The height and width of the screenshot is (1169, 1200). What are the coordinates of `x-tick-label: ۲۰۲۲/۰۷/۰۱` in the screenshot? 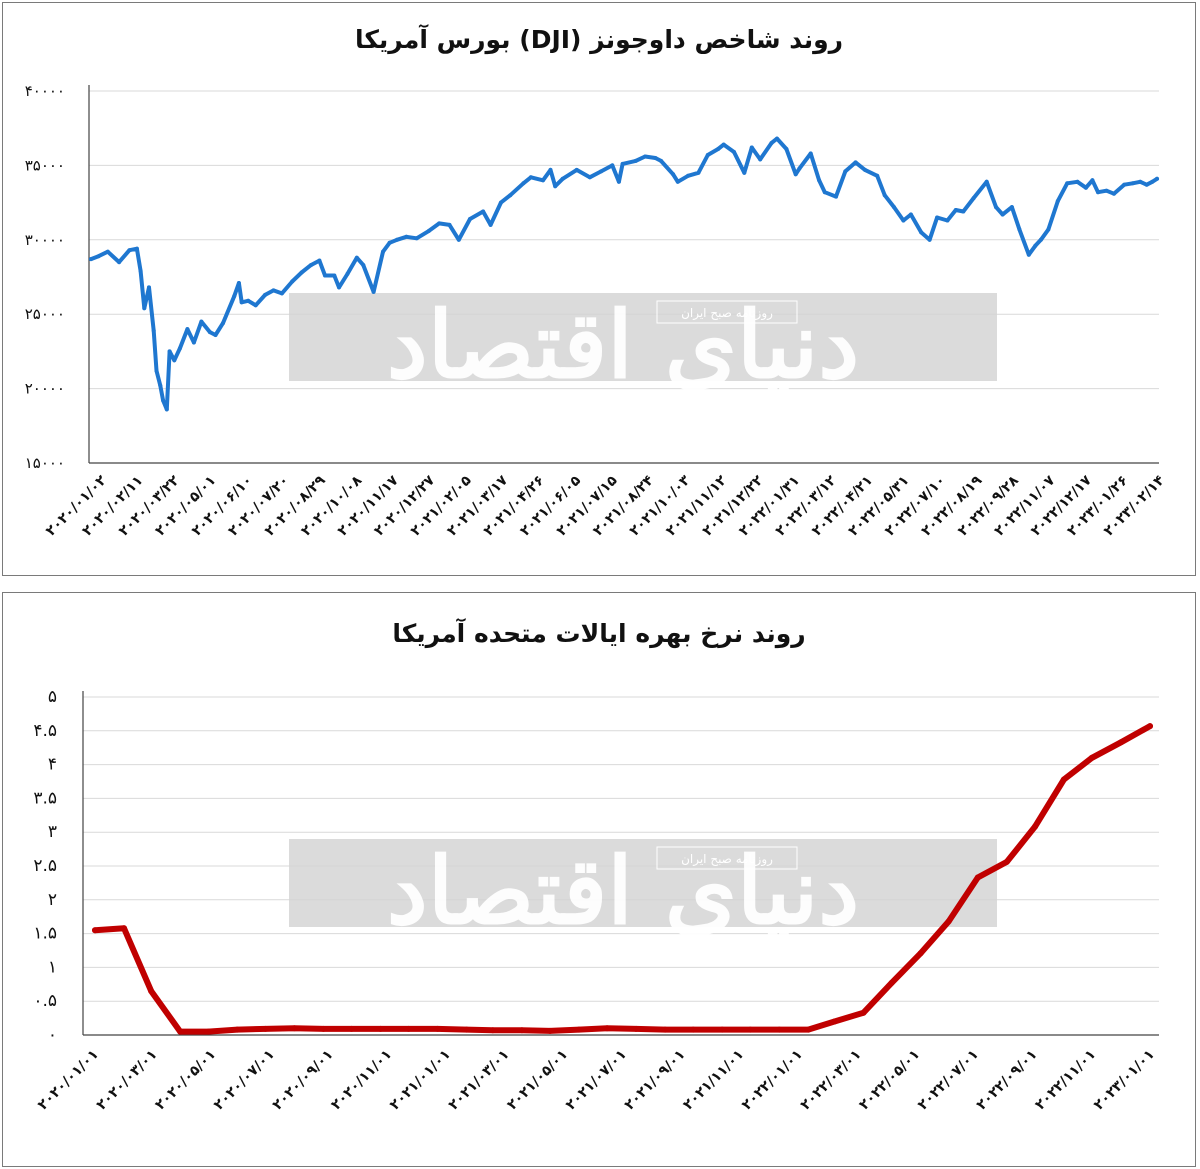 It's located at (948, 1080).